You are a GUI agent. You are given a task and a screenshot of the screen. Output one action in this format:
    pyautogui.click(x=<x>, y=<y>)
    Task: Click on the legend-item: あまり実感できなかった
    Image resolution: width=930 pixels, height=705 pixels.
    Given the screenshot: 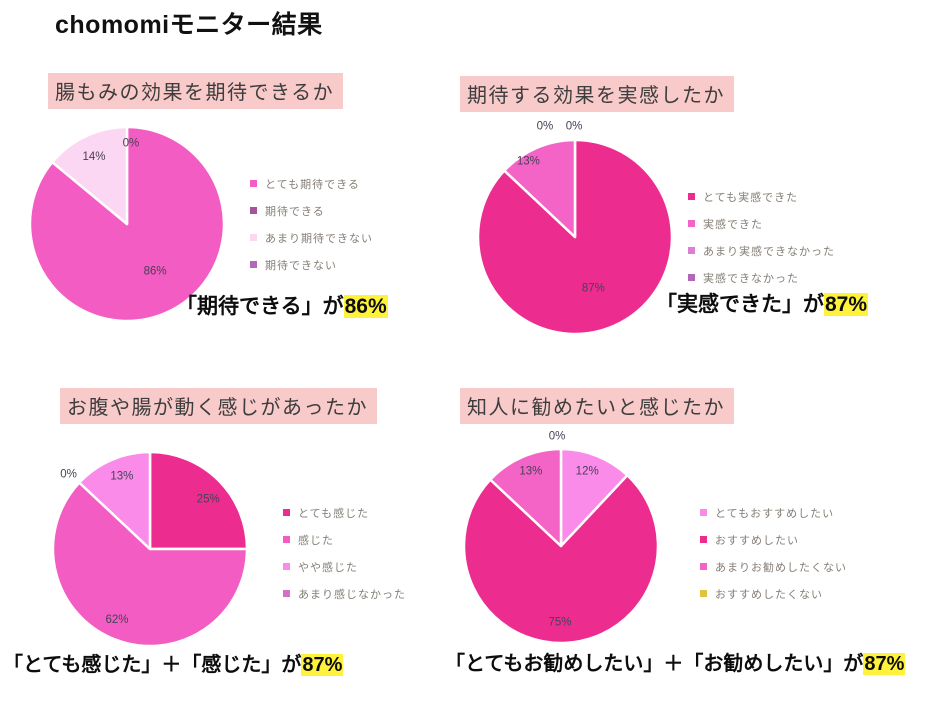 What is the action you would take?
    pyautogui.click(x=761, y=250)
    